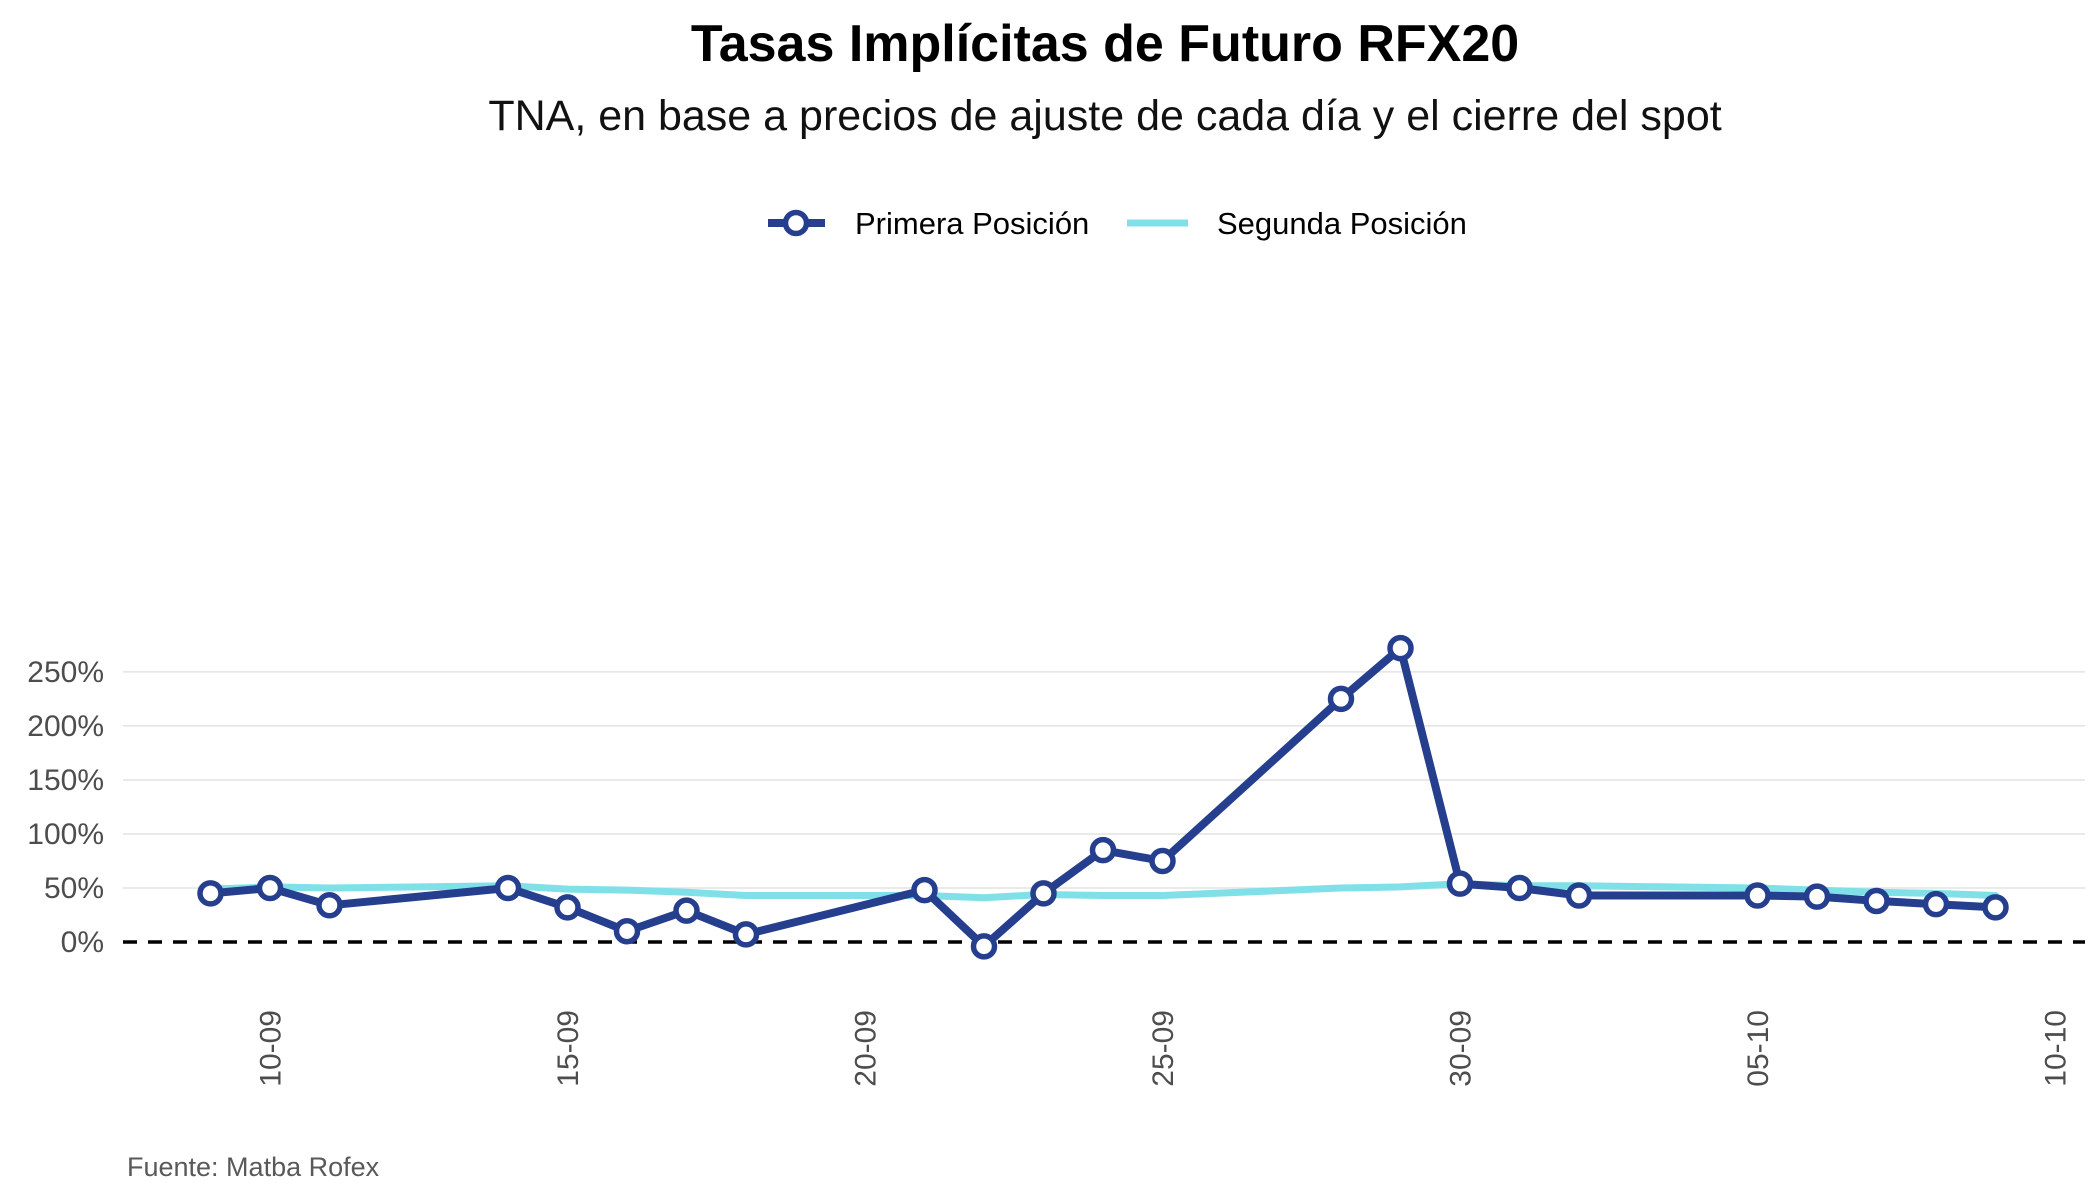 Image resolution: width=2100 pixels, height=1200 pixels. Describe the element at coordinates (82, 942) in the screenshot. I see `y-tick-label: 0%` at that location.